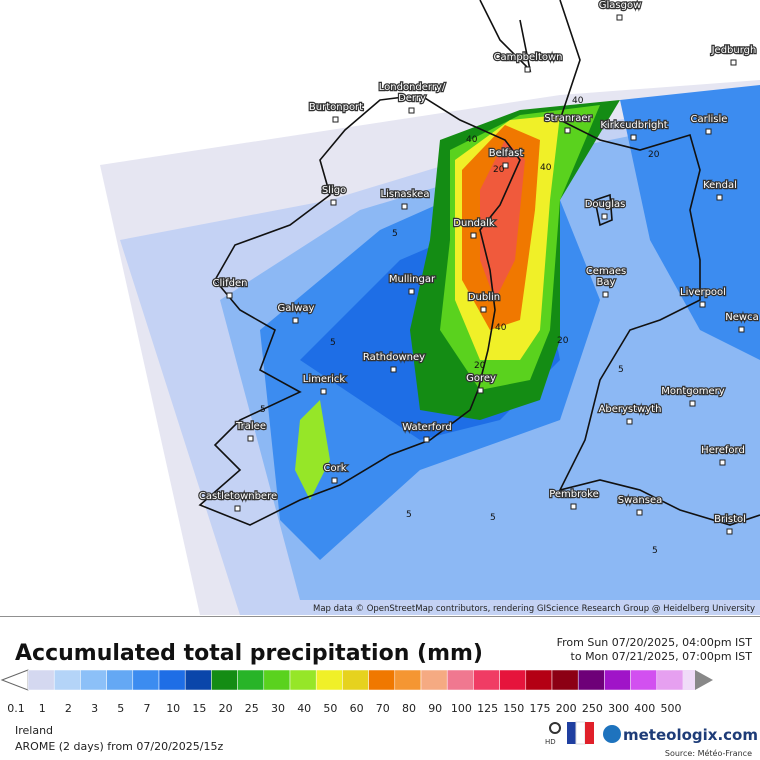 The width and height of the screenshot is (760, 760). What do you see at coordinates (655, 642) in the screenshot?
I see `period-from: From Sun 07/20/2025, 04:00pm IST` at bounding box center [655, 642].